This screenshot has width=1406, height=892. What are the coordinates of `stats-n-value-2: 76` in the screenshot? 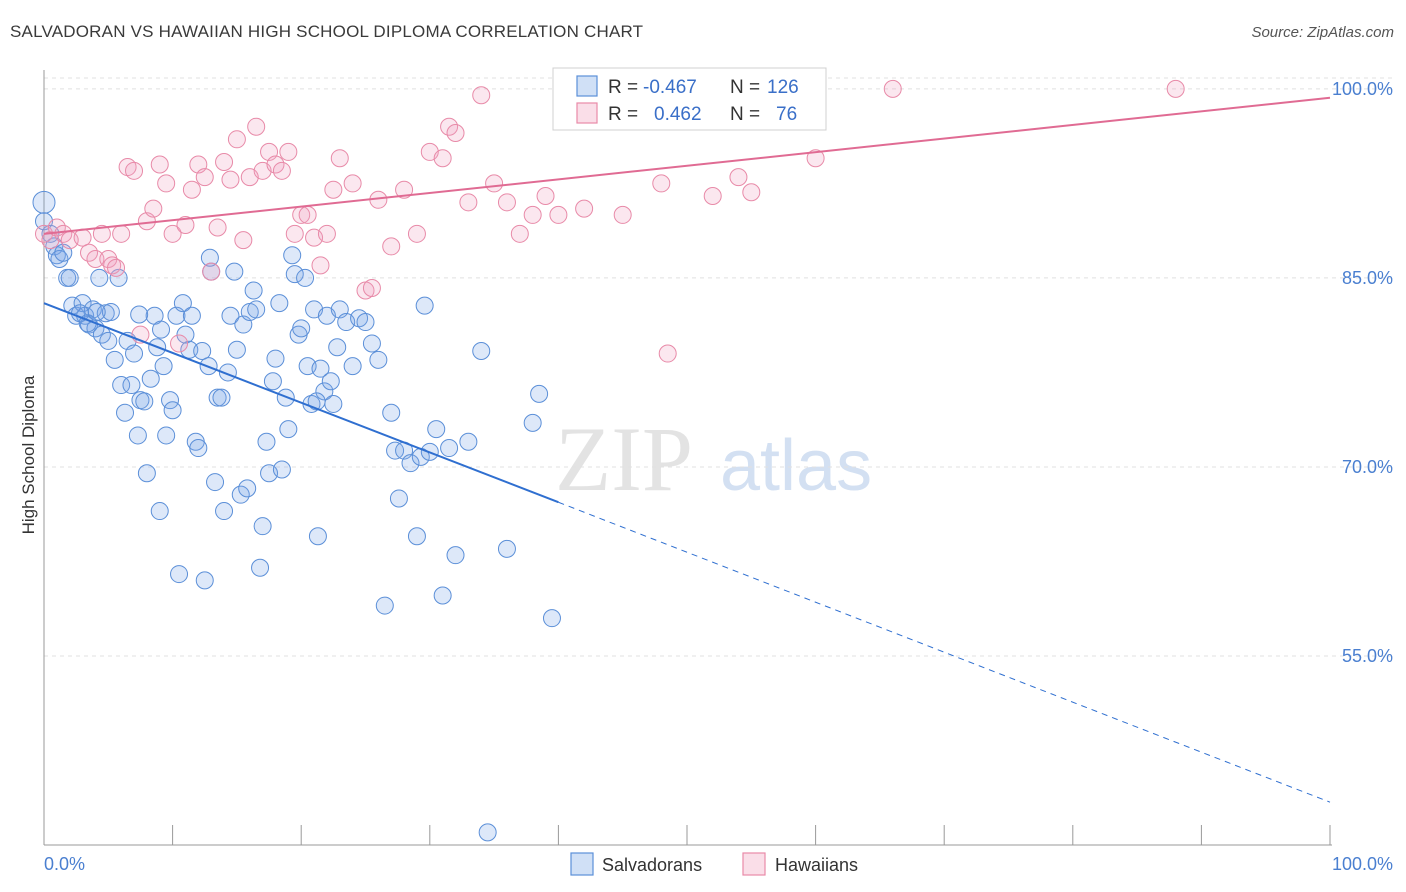 It's located at (786, 114).